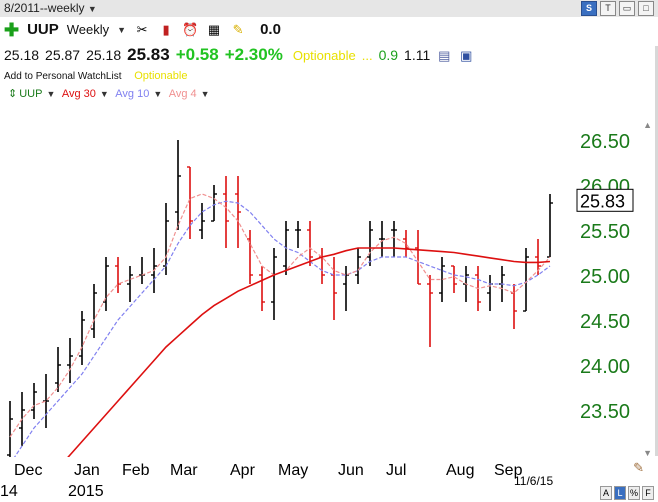 Image resolution: width=658 pixels, height=502 pixels. What do you see at coordinates (142, 29) in the screenshot?
I see `tools-icon: ✂` at bounding box center [142, 29].